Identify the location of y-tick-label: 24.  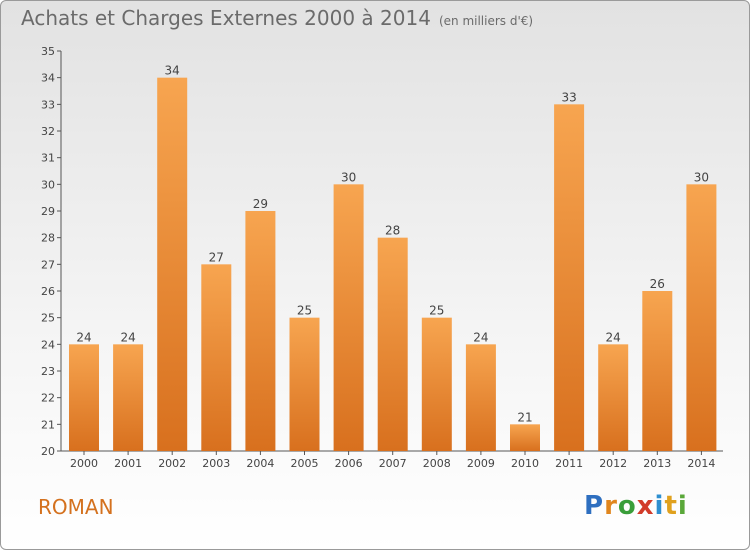
(48, 344).